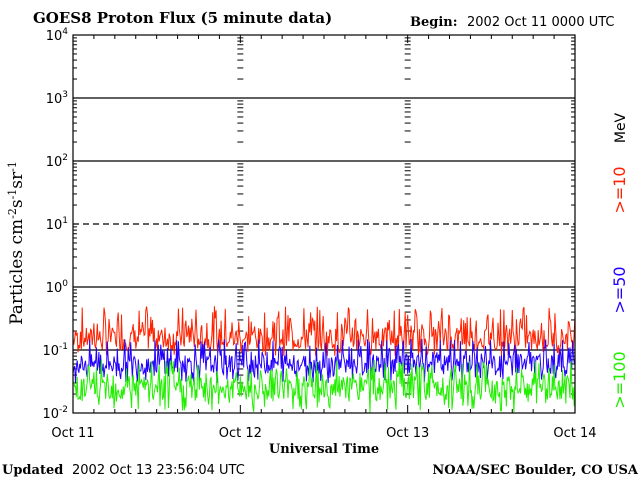 This screenshot has width=640, height=480. What do you see at coordinates (72, 433) in the screenshot?
I see `x-tick-label-0: Oct 11` at bounding box center [72, 433].